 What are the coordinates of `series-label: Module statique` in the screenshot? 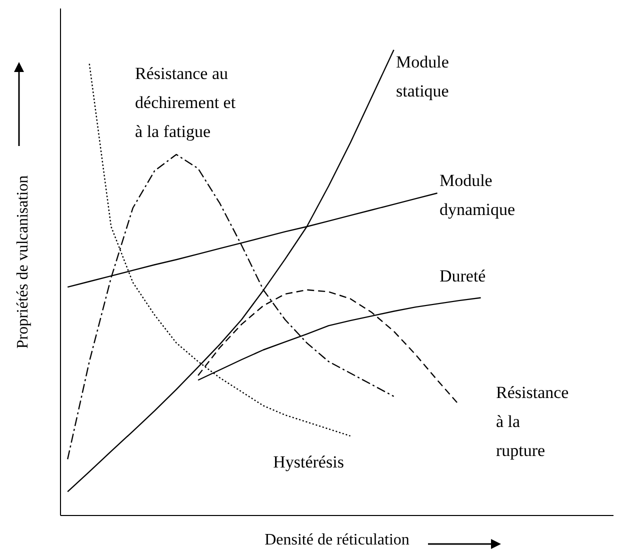 It's located at (422, 76).